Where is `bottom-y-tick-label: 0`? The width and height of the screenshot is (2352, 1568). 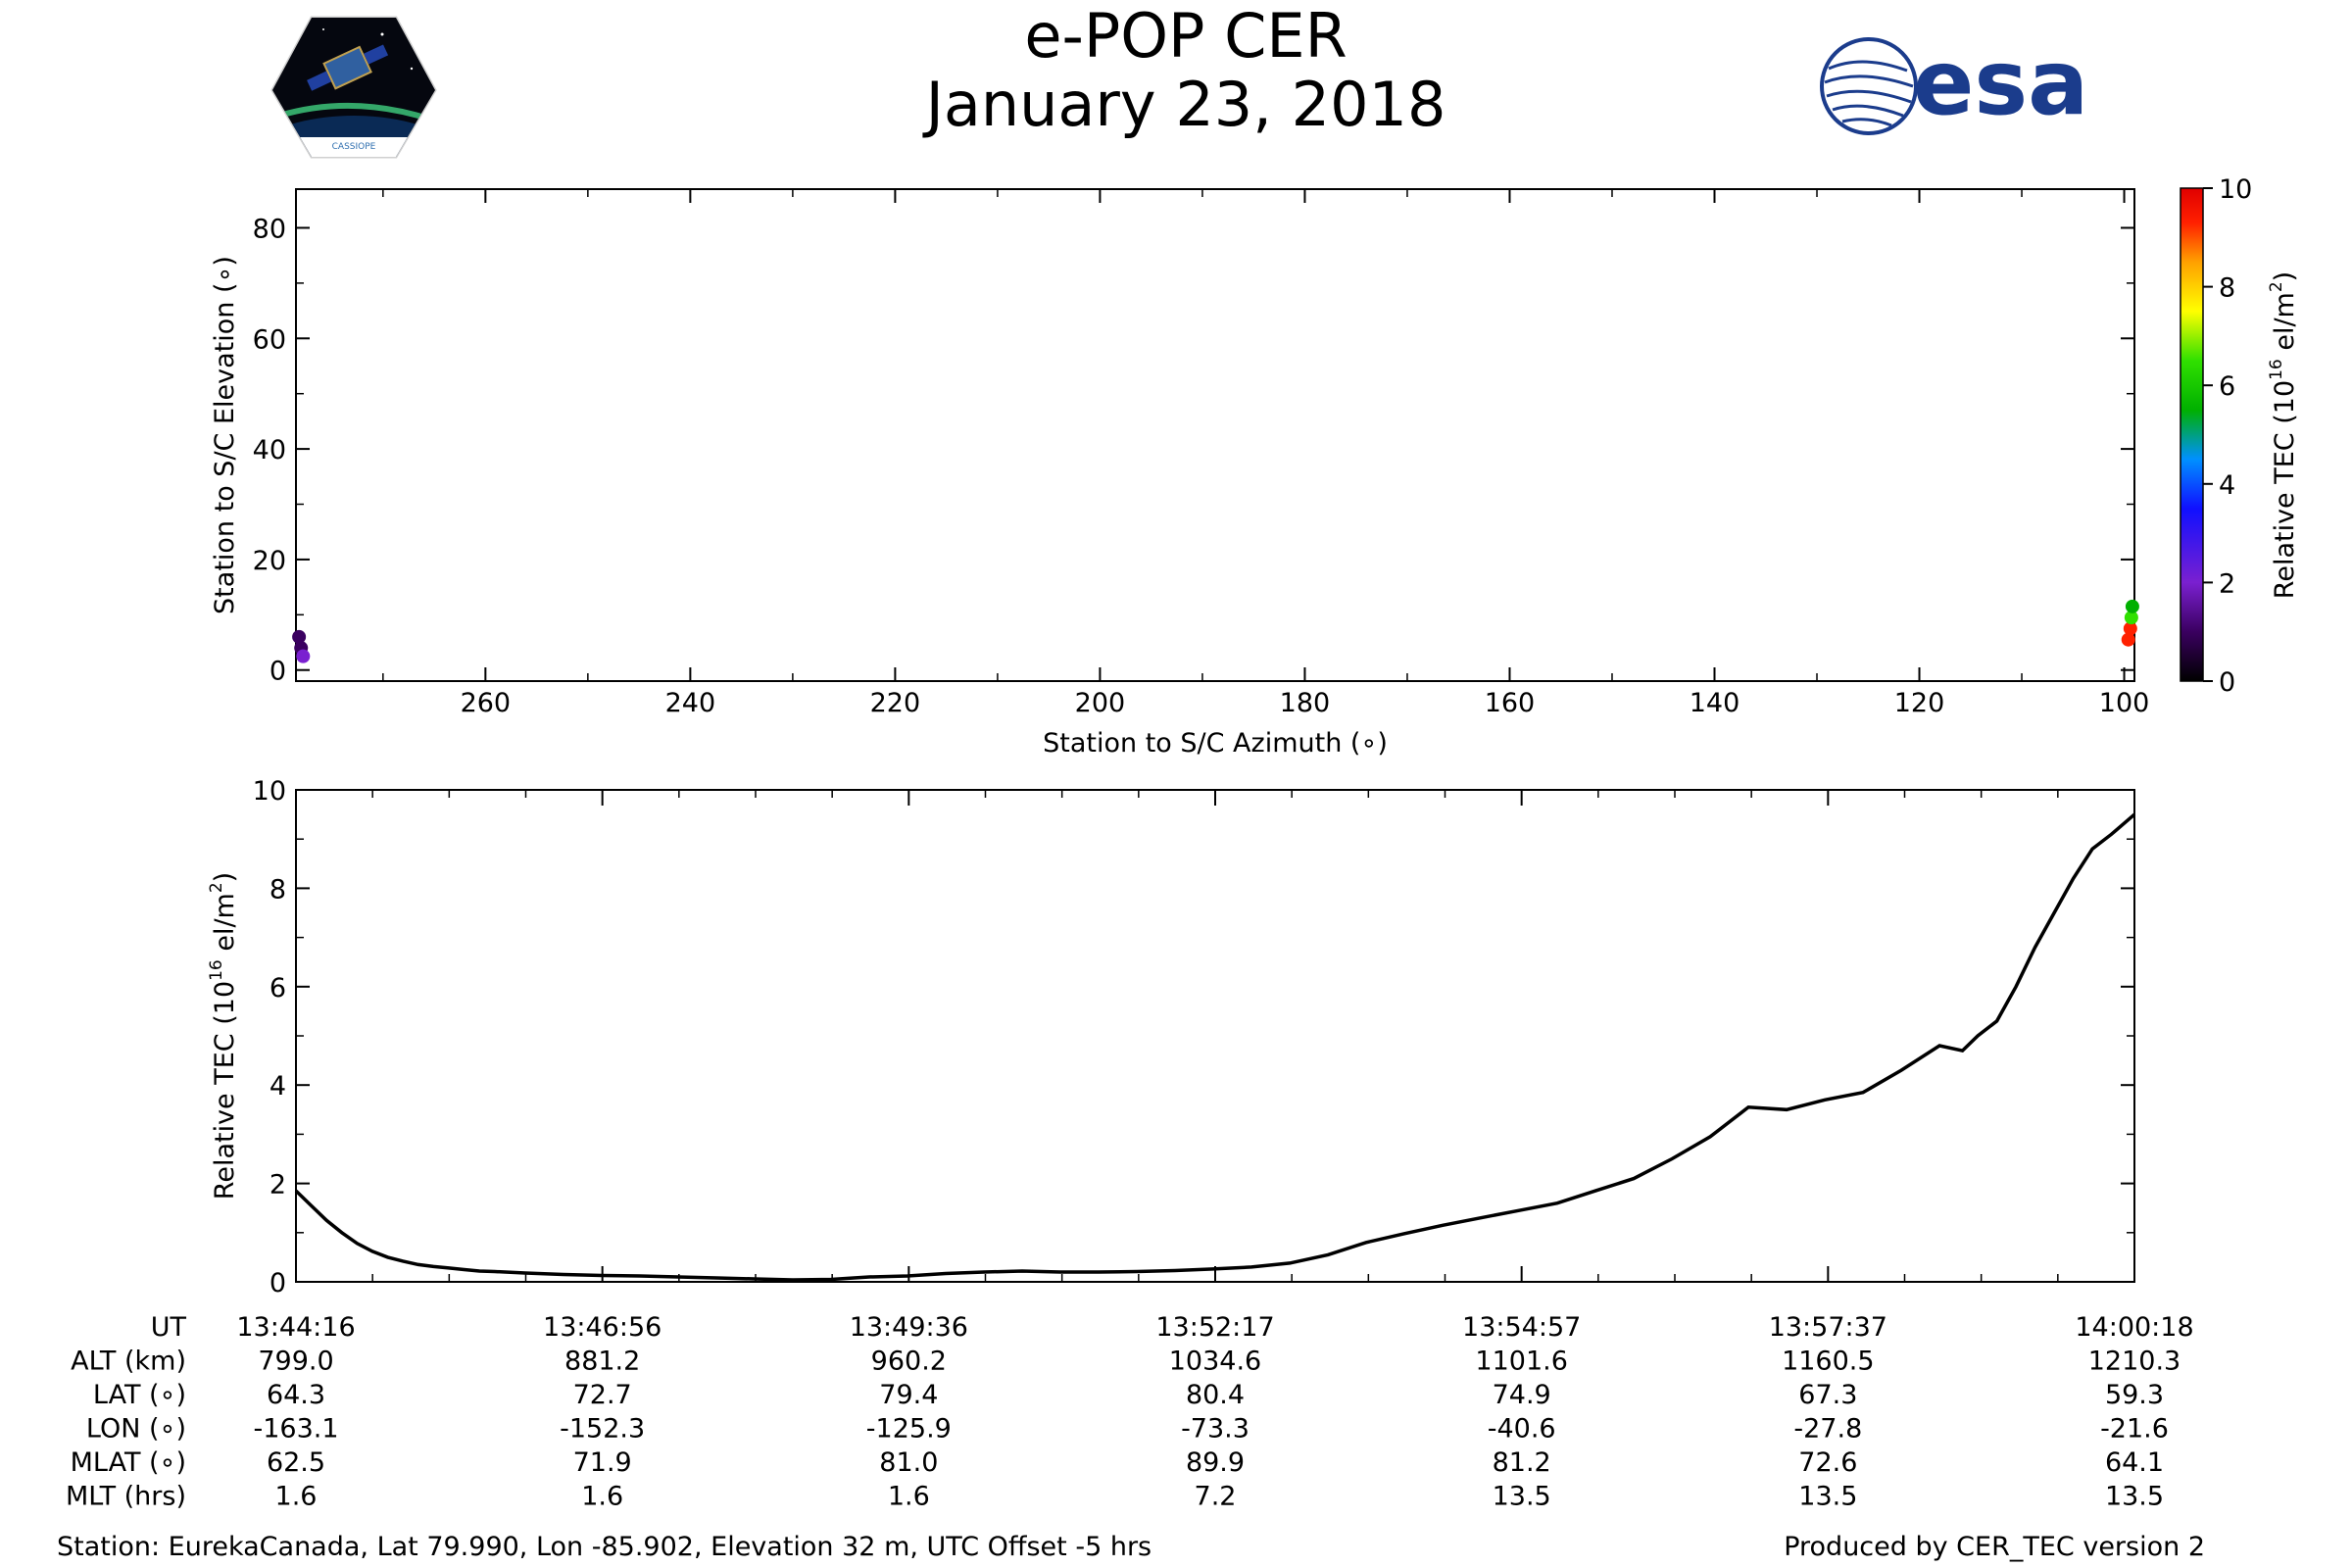 bottom-y-tick-label: 0 is located at coordinates (278, 1283).